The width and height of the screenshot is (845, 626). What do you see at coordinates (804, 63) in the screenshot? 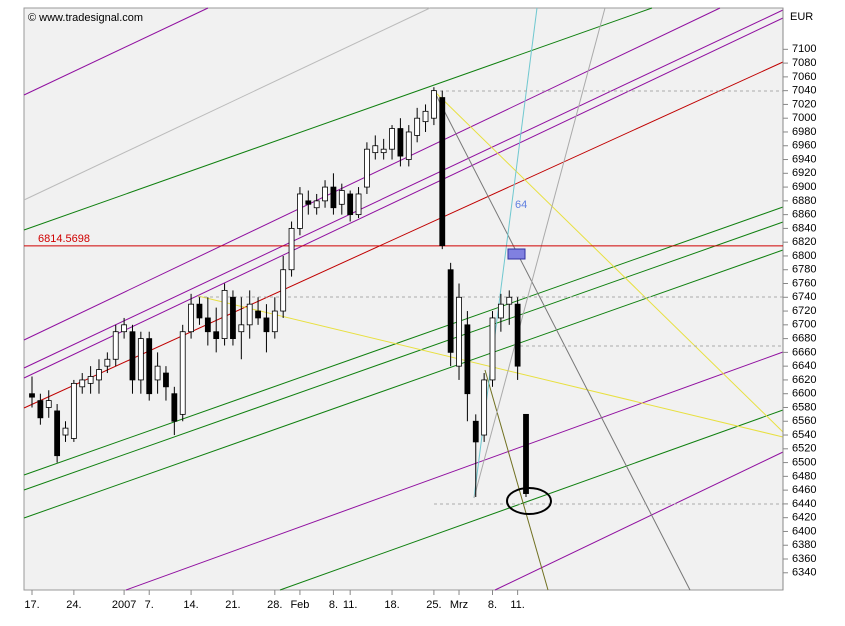
I see `y-tick-label: 7080` at bounding box center [804, 63].